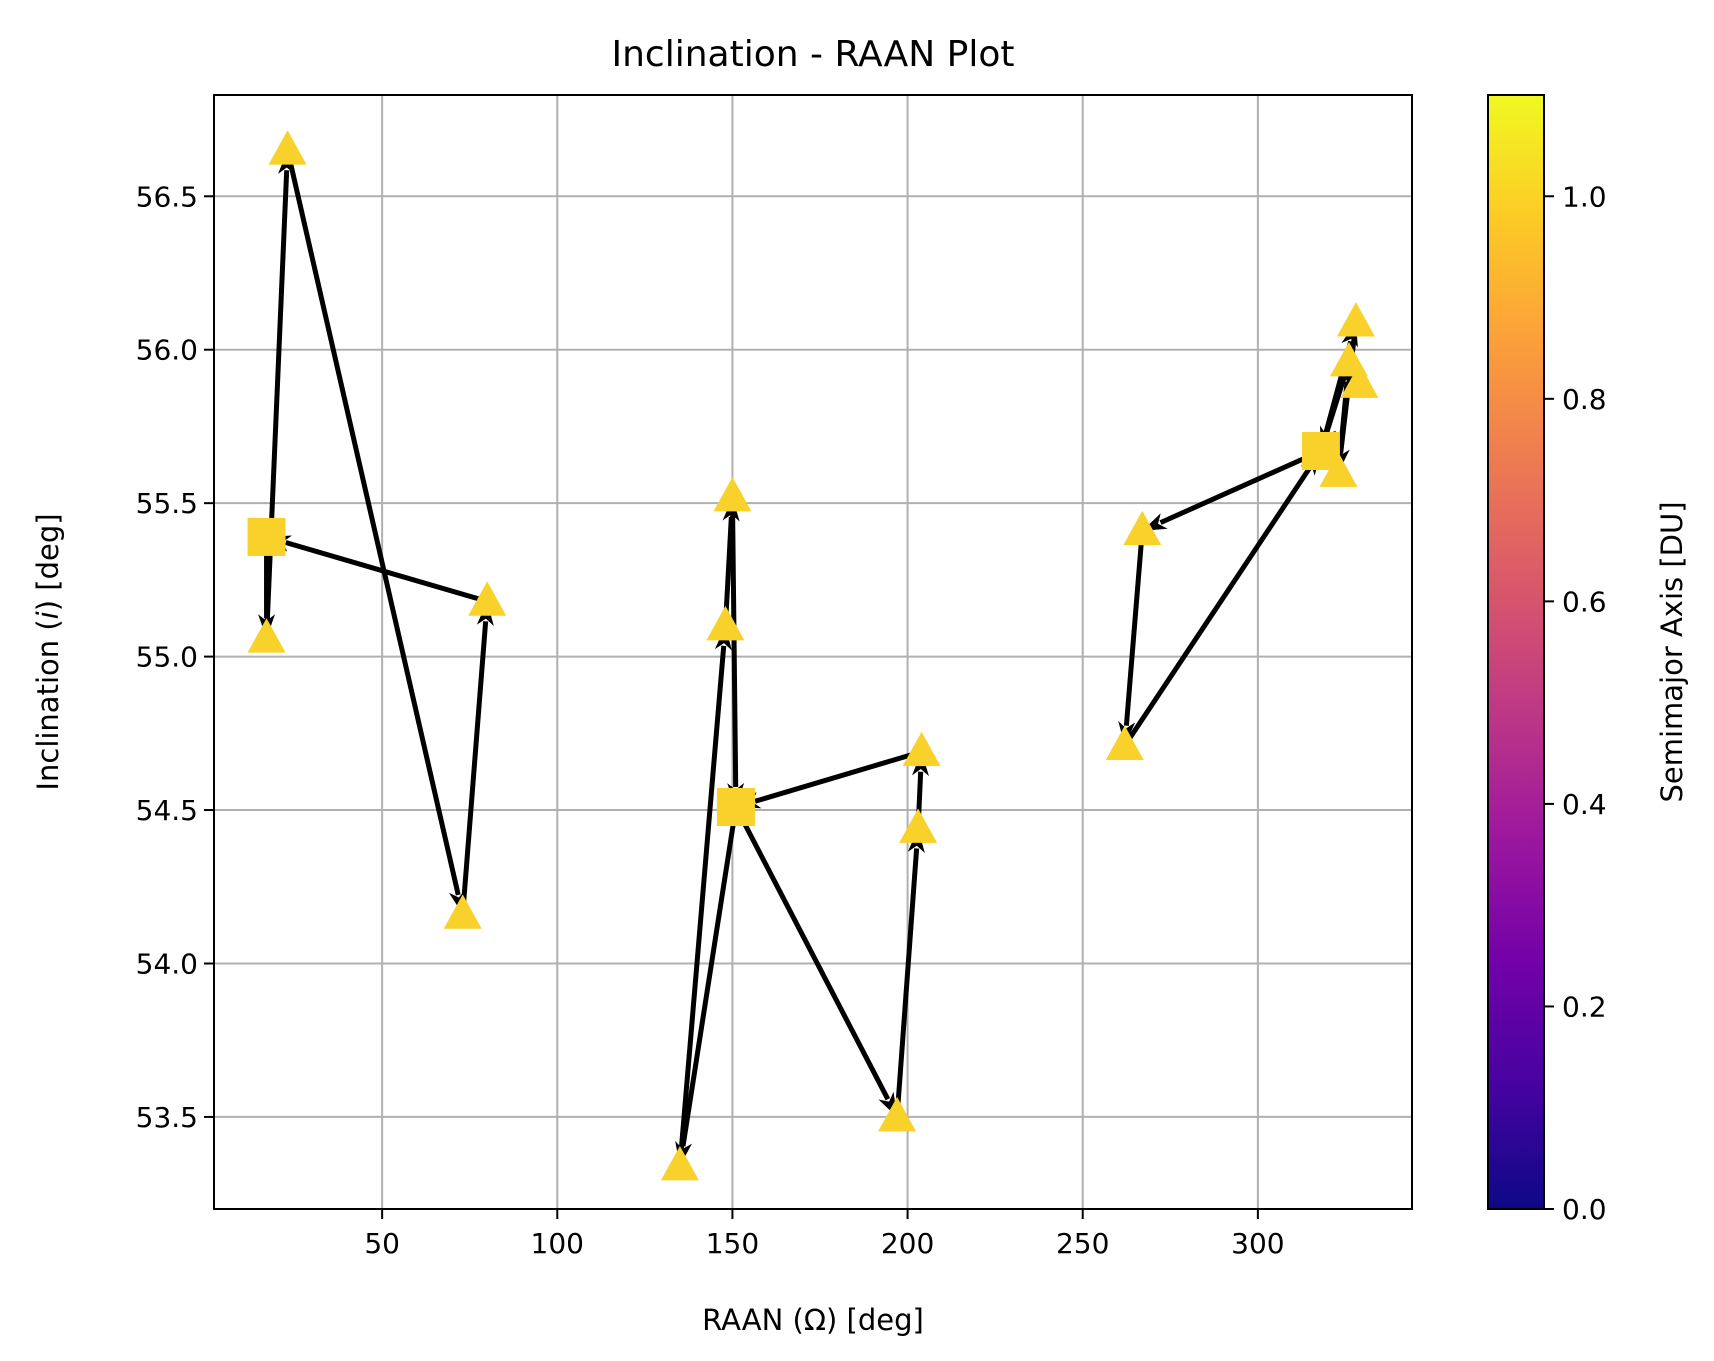  I want to click on colorbar-tick-label: 0.4, so click(1584, 804).